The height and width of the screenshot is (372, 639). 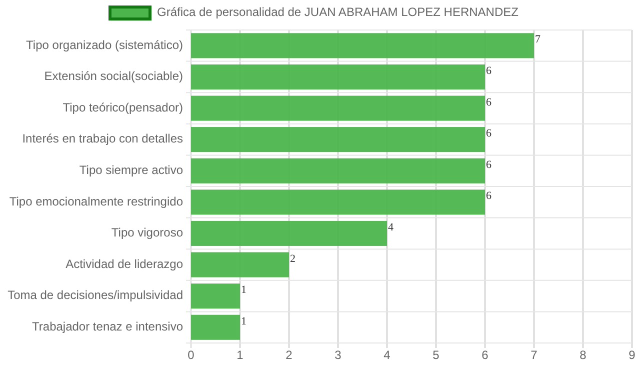 What do you see at coordinates (125, 263) in the screenshot?
I see `y-tick-label: Actividad de liderazgo` at bounding box center [125, 263].